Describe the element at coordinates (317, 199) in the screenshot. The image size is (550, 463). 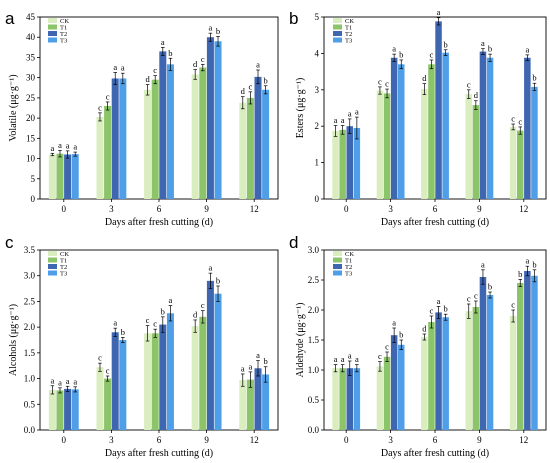
I see `y-tick-label: 0` at that location.